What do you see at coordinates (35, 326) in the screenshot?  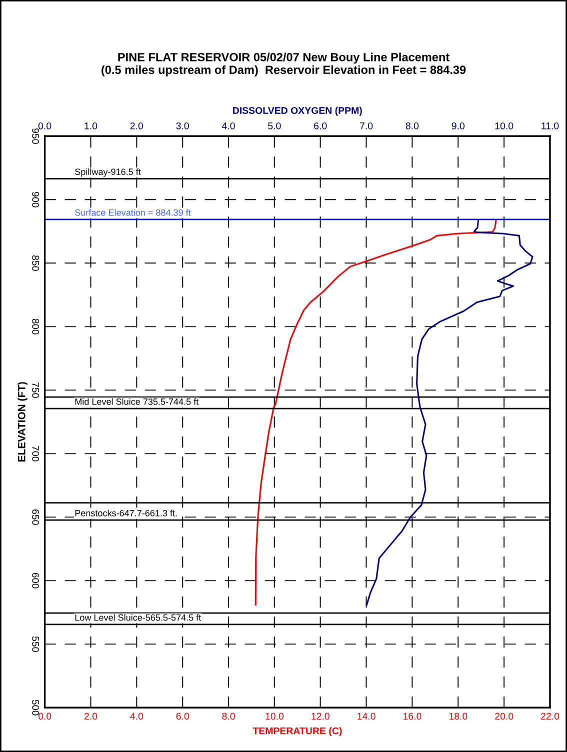 I see `y-tick-label: 800` at bounding box center [35, 326].